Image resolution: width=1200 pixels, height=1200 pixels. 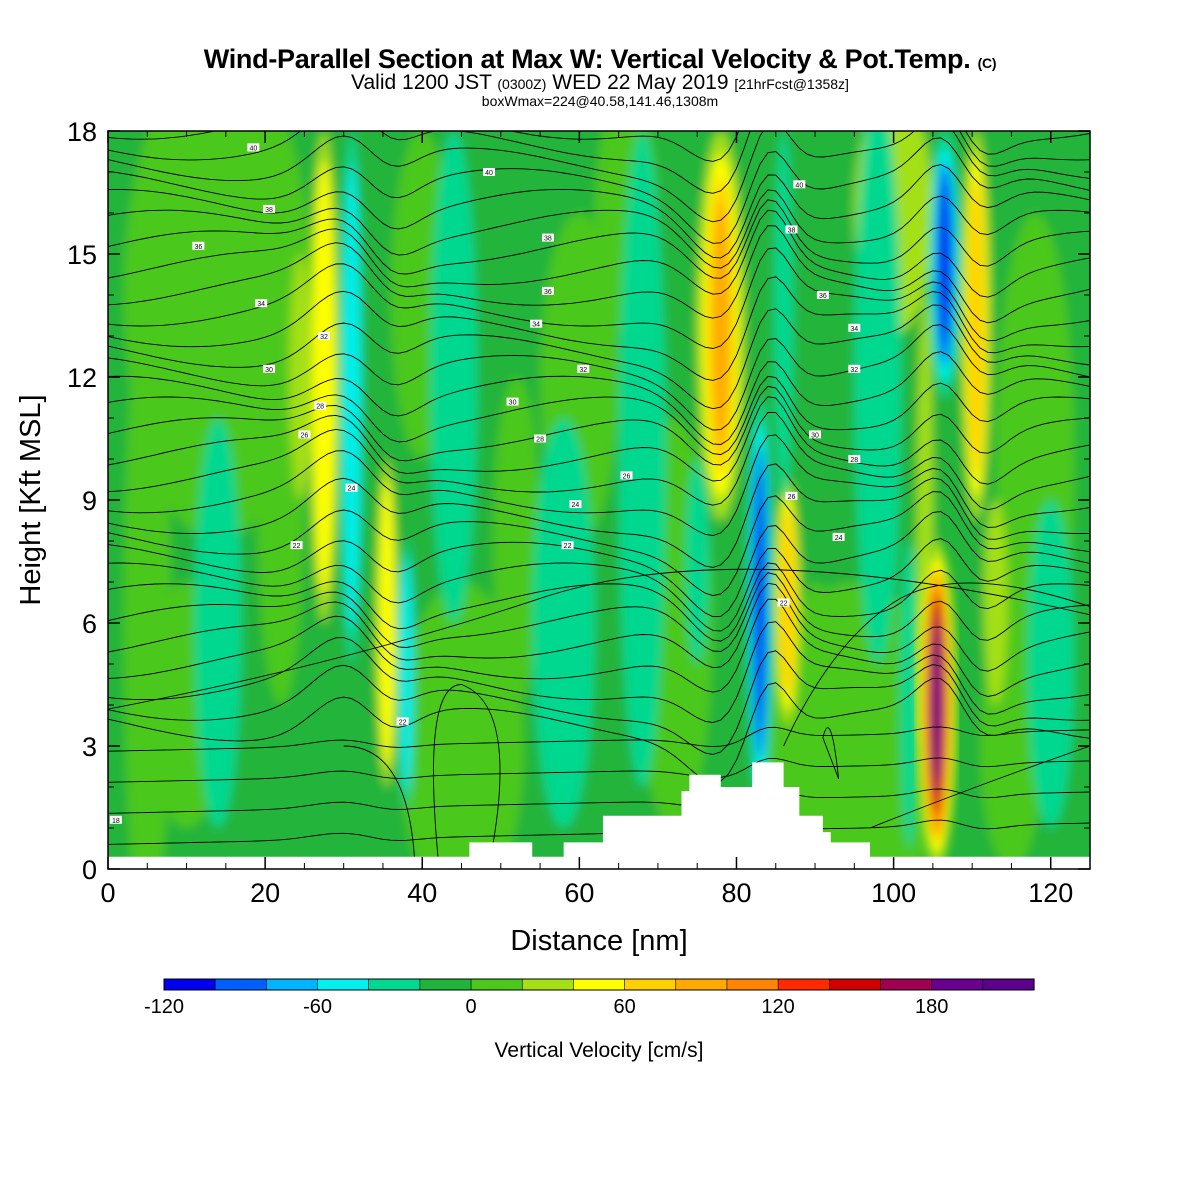 I want to click on theta-label: 38, so click(x=791, y=229).